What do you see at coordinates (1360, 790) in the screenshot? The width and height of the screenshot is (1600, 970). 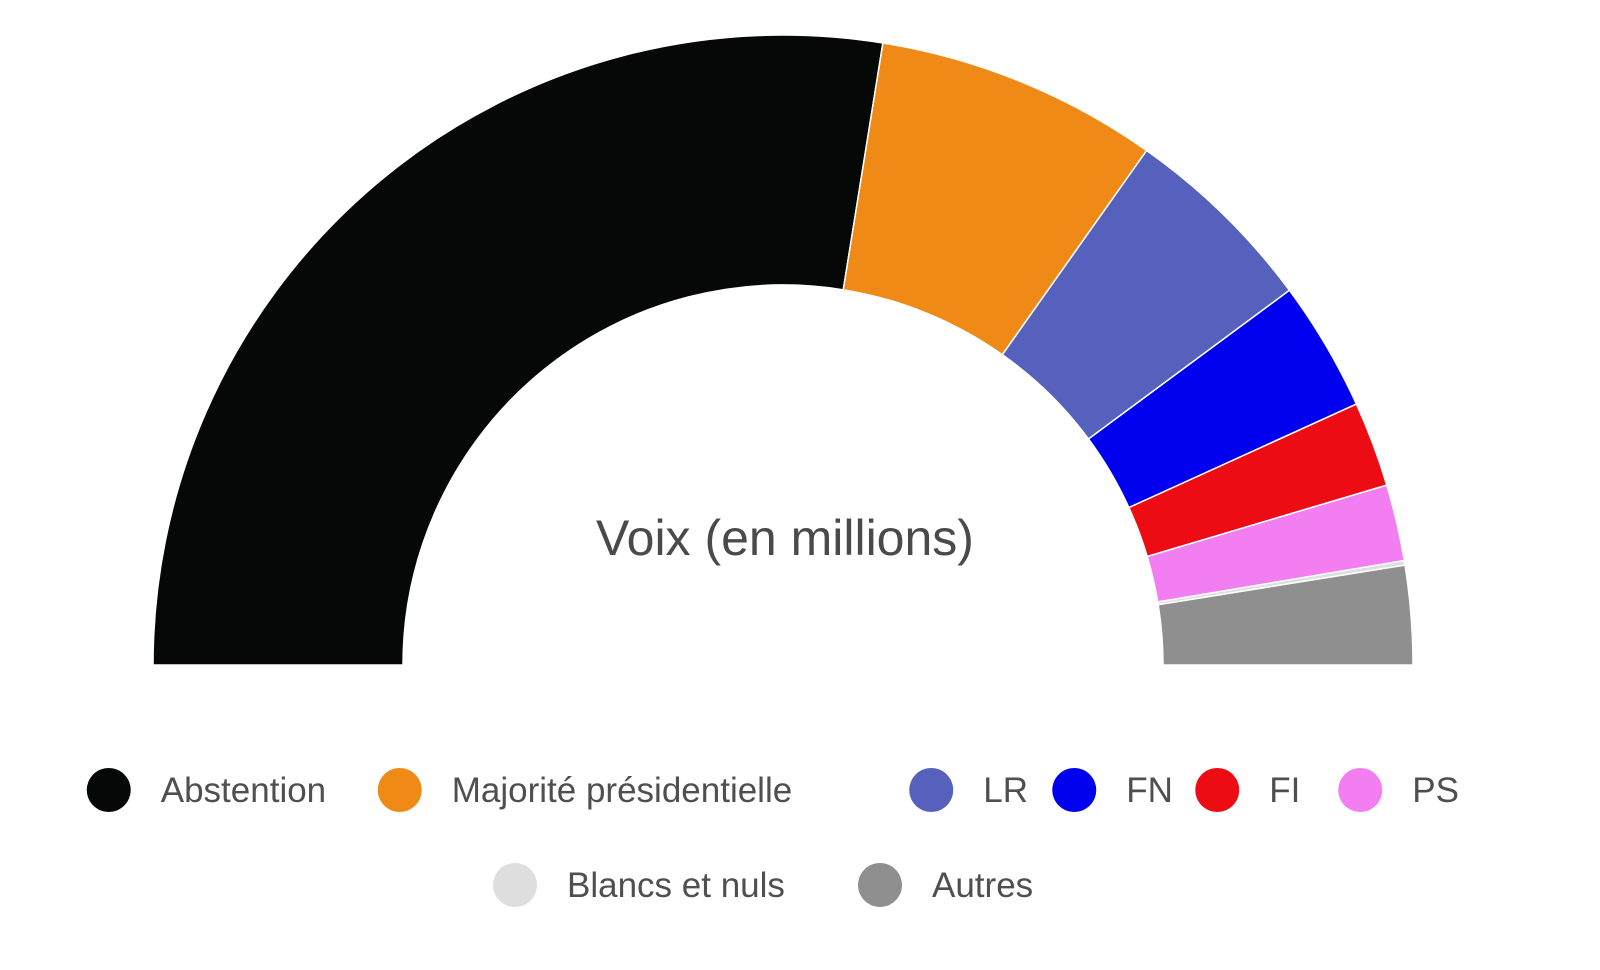 I see `legend-swatch-ps` at bounding box center [1360, 790].